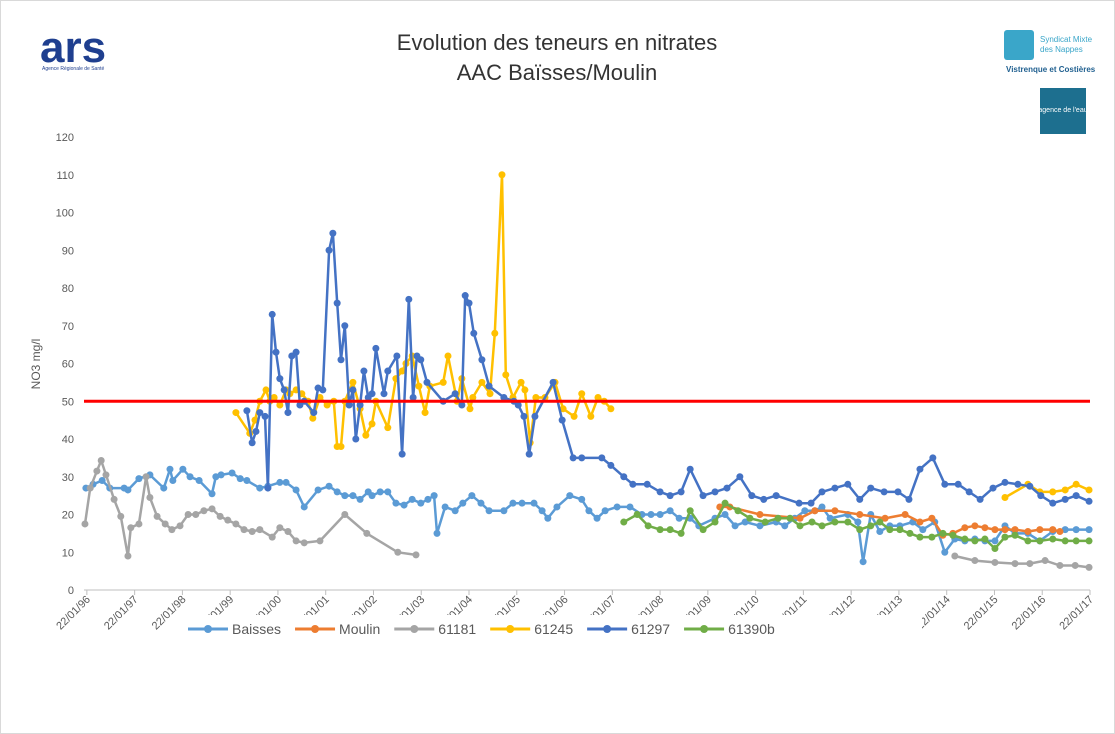 This screenshot has width=1115, height=734. I want to click on legend-marker, so click(510, 629).